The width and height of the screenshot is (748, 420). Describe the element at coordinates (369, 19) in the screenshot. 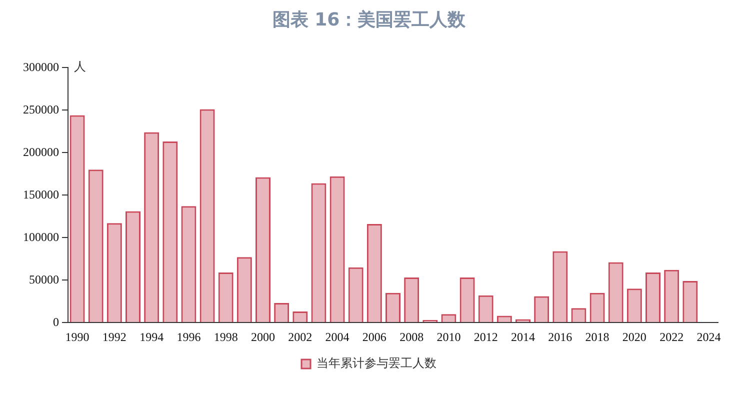

I see `chart-title: 图表 16：美国罢工人数` at that location.